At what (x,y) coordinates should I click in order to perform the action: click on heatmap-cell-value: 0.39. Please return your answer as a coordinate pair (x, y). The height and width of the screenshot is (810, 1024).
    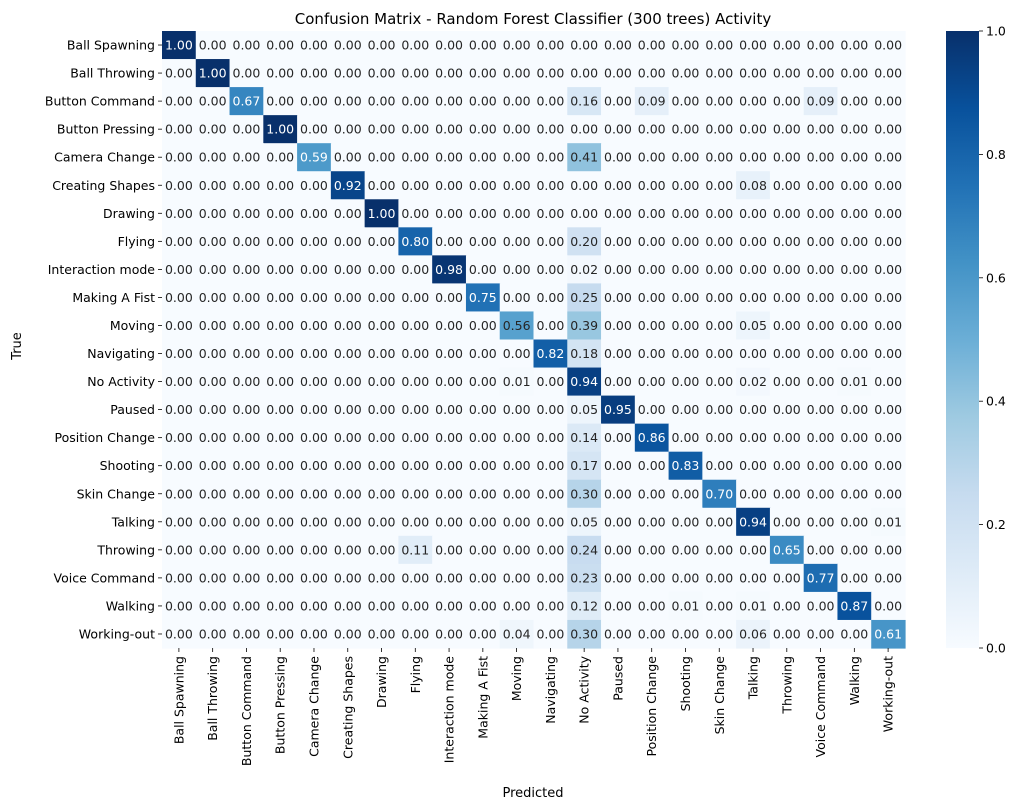
    Looking at the image, I should click on (584, 325).